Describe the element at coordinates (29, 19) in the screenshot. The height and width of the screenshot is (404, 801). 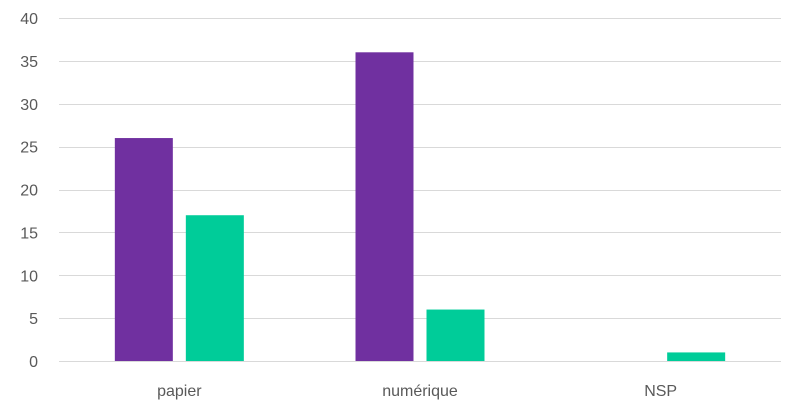
I see `y-tick-label: 40` at that location.